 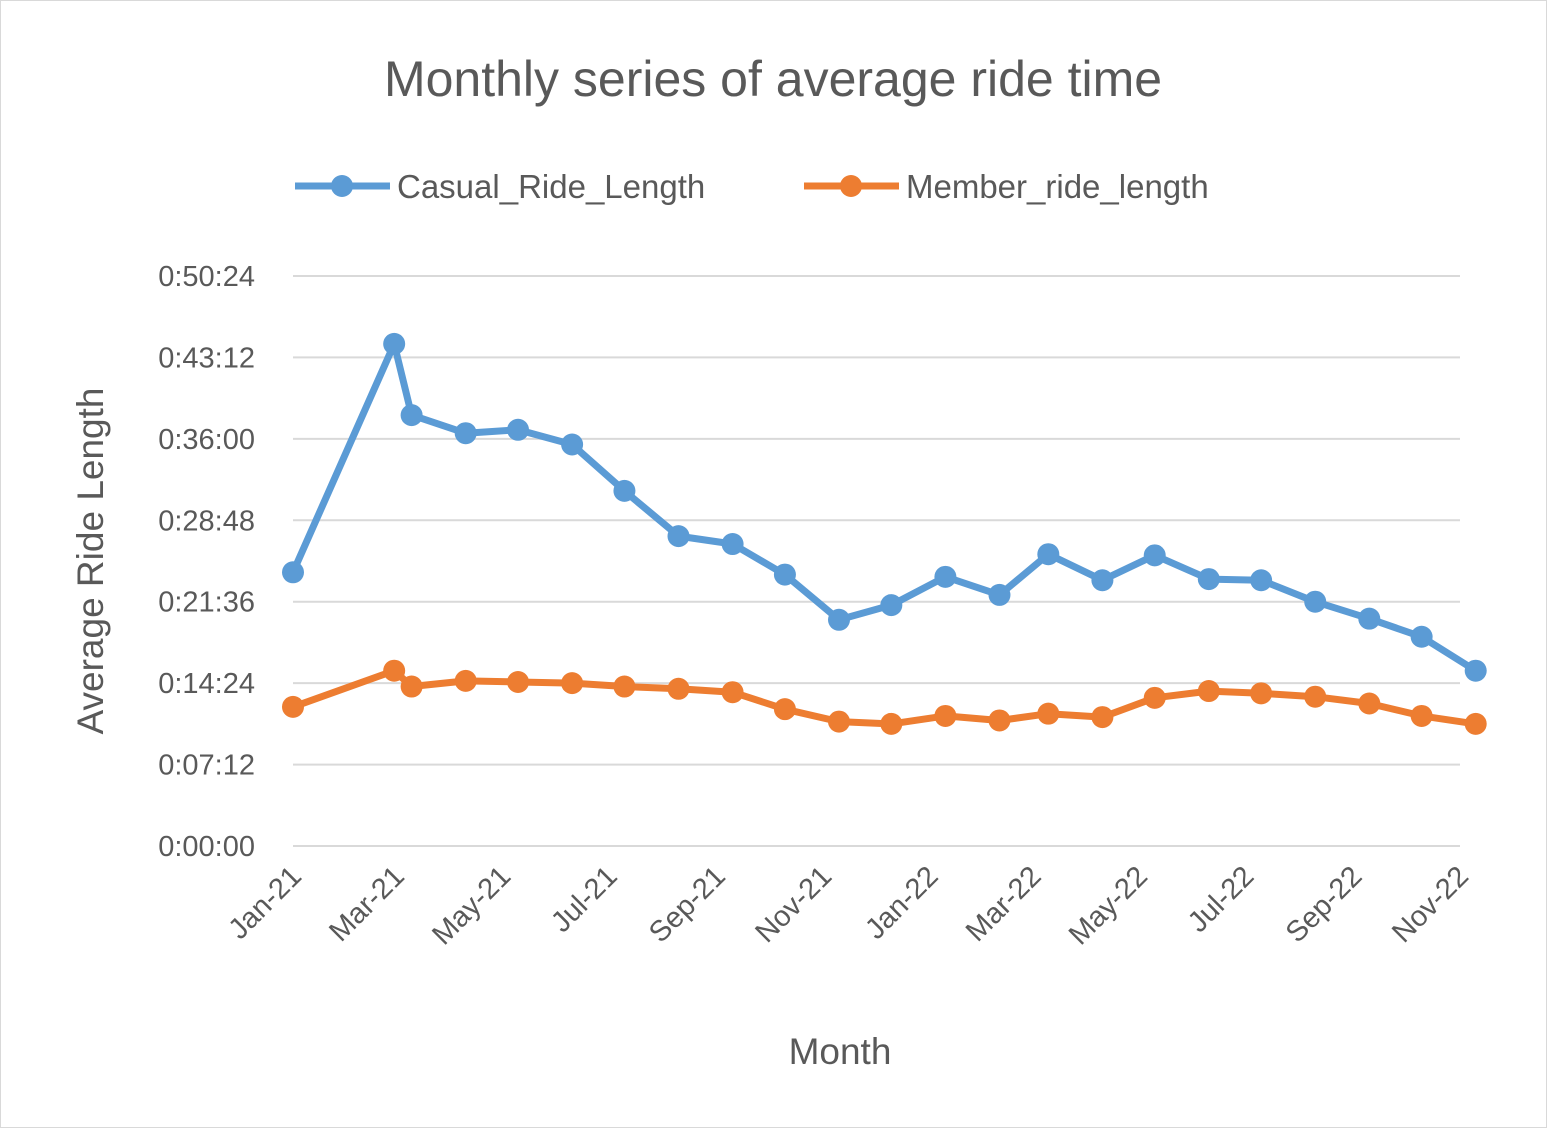 I want to click on legend-marker-member, so click(x=851, y=186).